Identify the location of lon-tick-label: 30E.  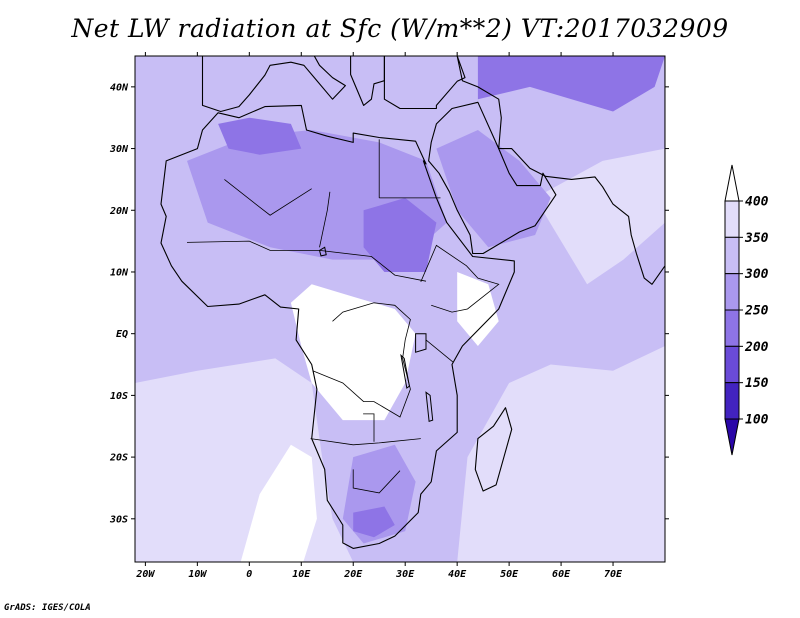
(405, 574).